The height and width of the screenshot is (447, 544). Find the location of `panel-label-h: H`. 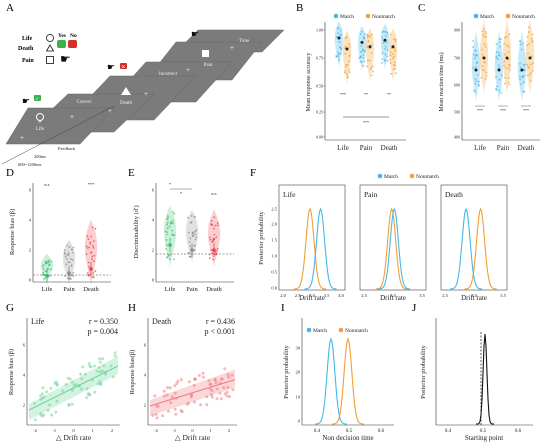

panel-label-h: H is located at coordinates (132, 308).